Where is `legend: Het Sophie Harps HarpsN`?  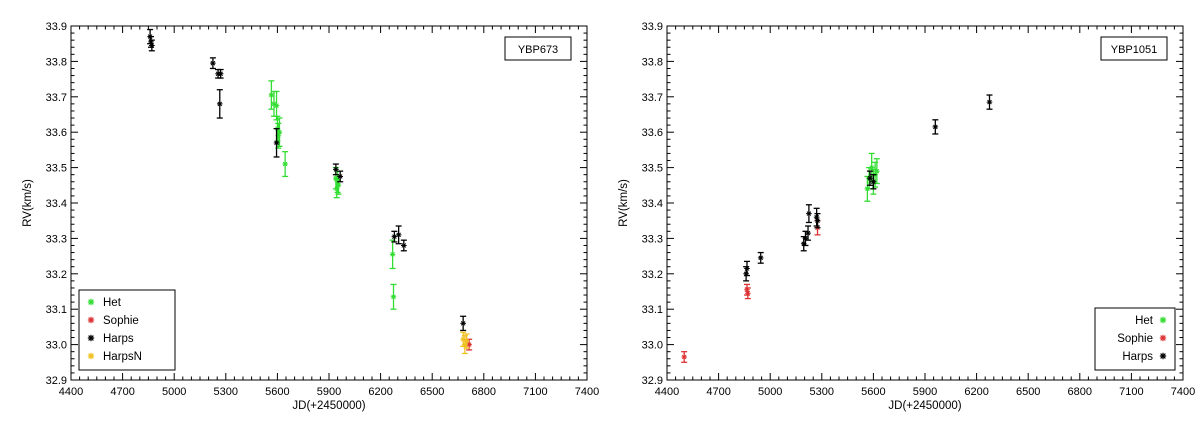 legend: Het Sophie Harps HarpsN is located at coordinates (127, 330).